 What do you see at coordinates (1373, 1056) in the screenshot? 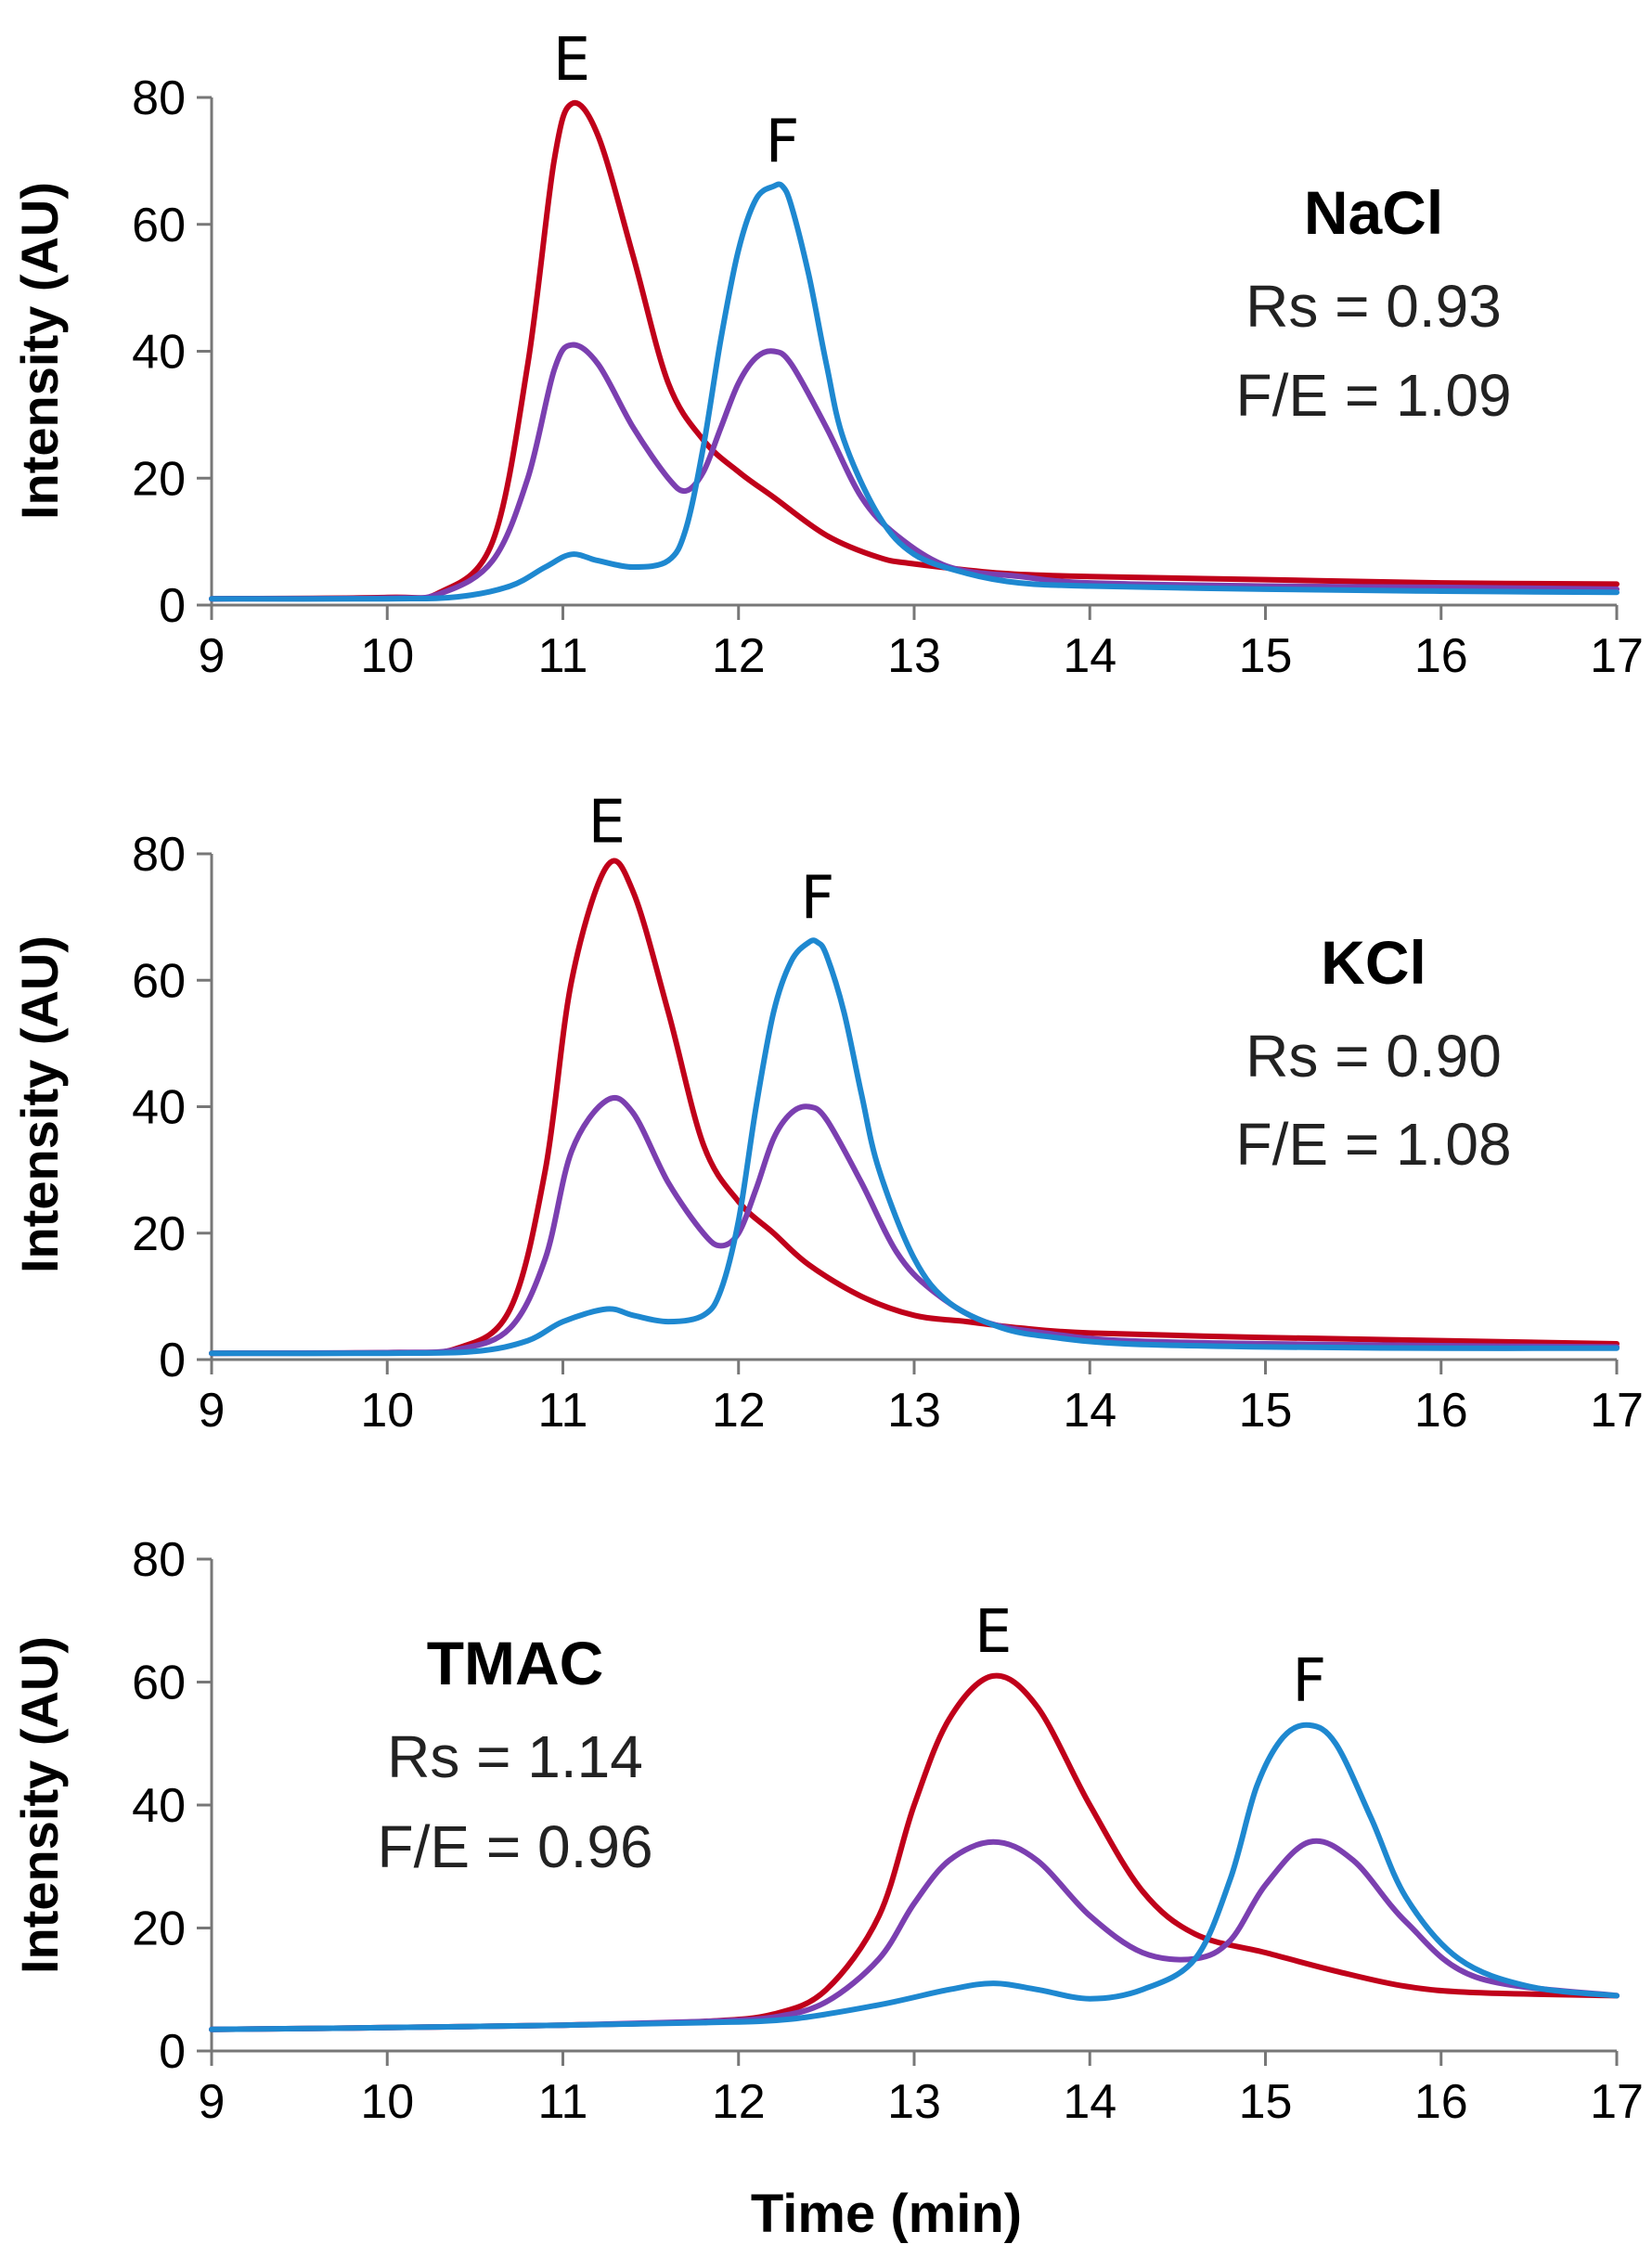
I see `resolution-label: Rs = 0.90` at bounding box center [1373, 1056].